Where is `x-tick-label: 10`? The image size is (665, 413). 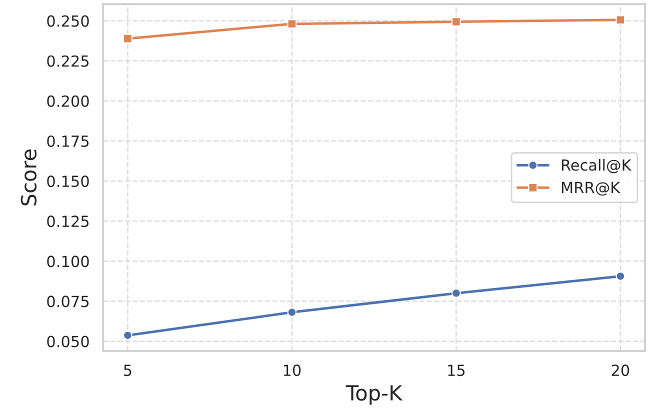 x-tick-label: 10 is located at coordinates (292, 370).